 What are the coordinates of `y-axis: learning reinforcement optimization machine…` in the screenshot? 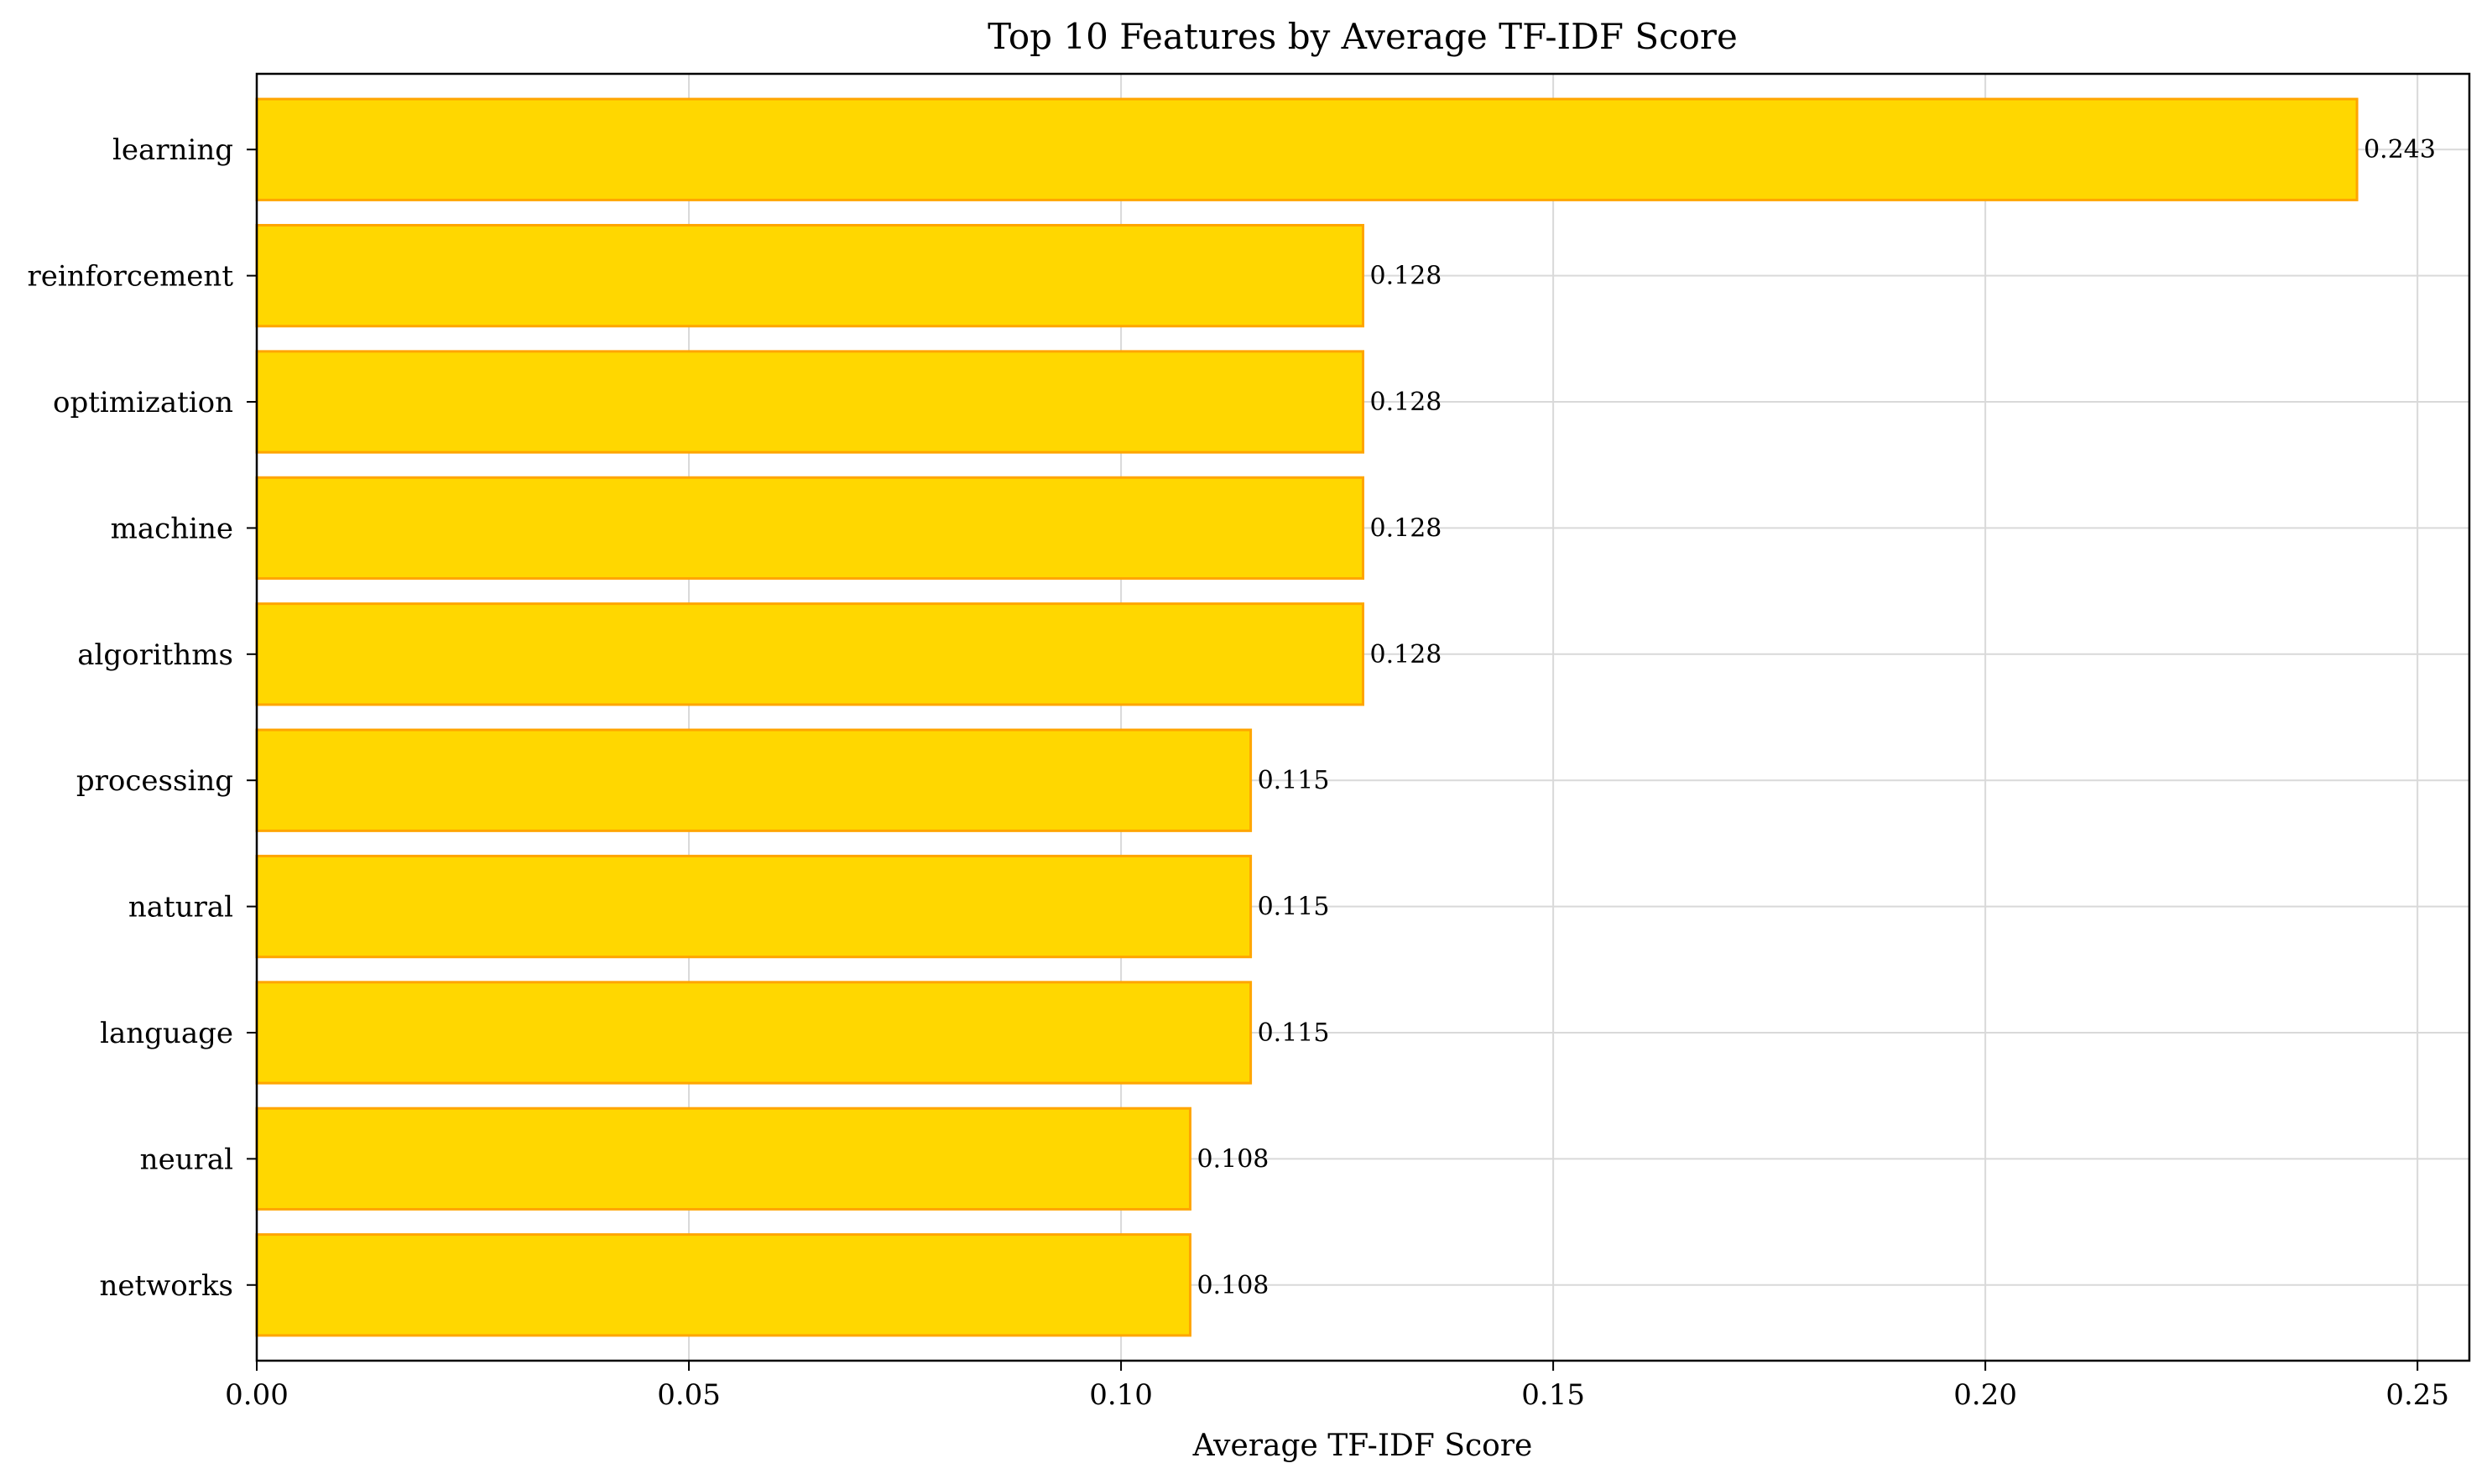 It's located at (142, 718).